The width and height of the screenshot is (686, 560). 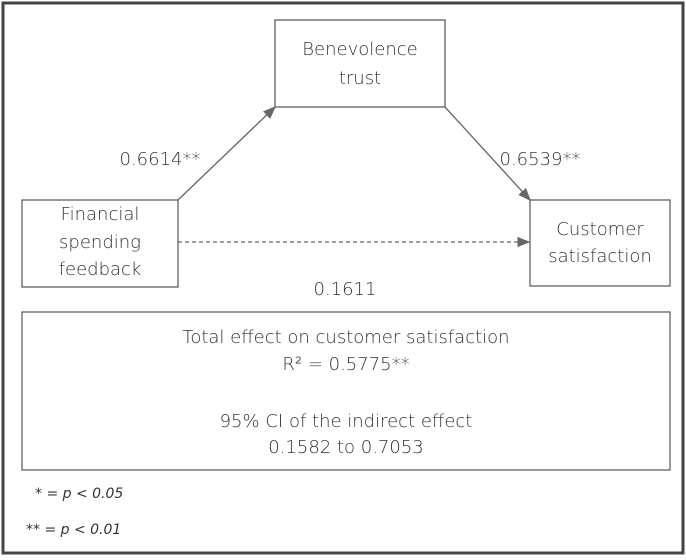 What do you see at coordinates (160, 159) in the screenshot?
I see `edge-label: 0.6614**` at bounding box center [160, 159].